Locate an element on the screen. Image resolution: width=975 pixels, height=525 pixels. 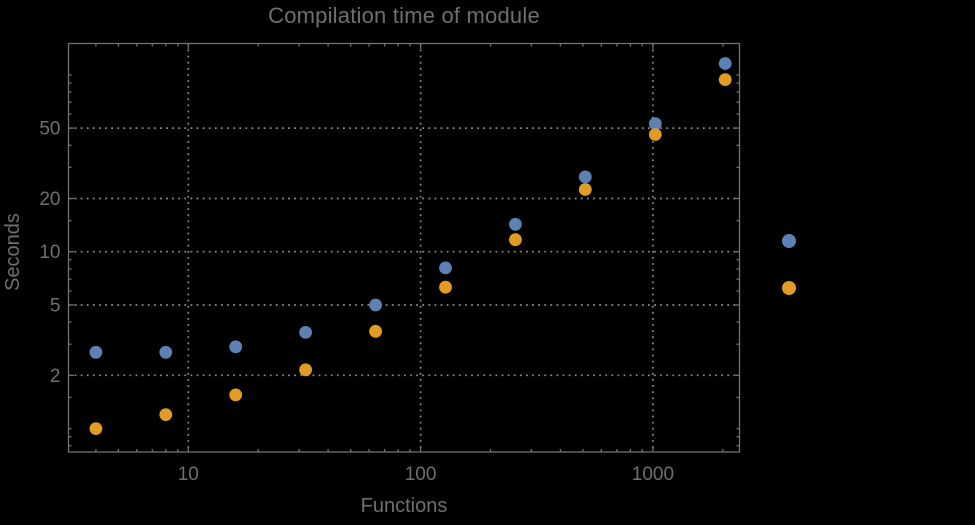
legend is located at coordinates (789, 264).